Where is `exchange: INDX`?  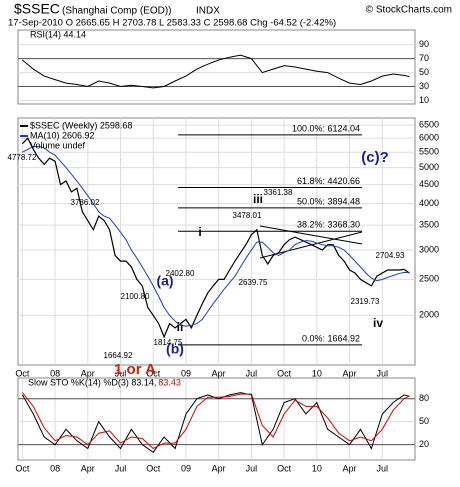 exchange: INDX is located at coordinates (208, 11).